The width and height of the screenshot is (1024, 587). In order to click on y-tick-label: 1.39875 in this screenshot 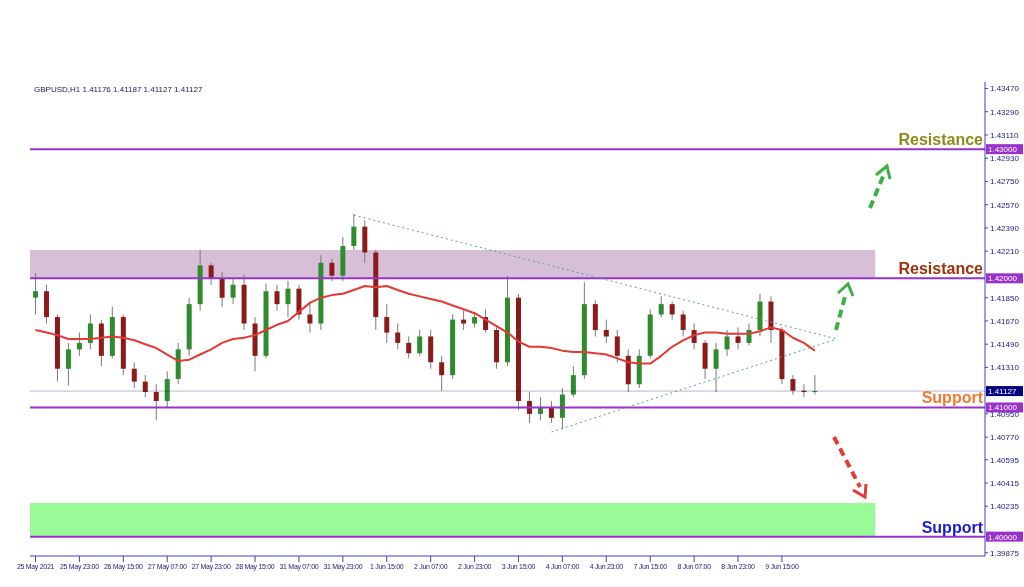, I will do `click(1005, 553)`.